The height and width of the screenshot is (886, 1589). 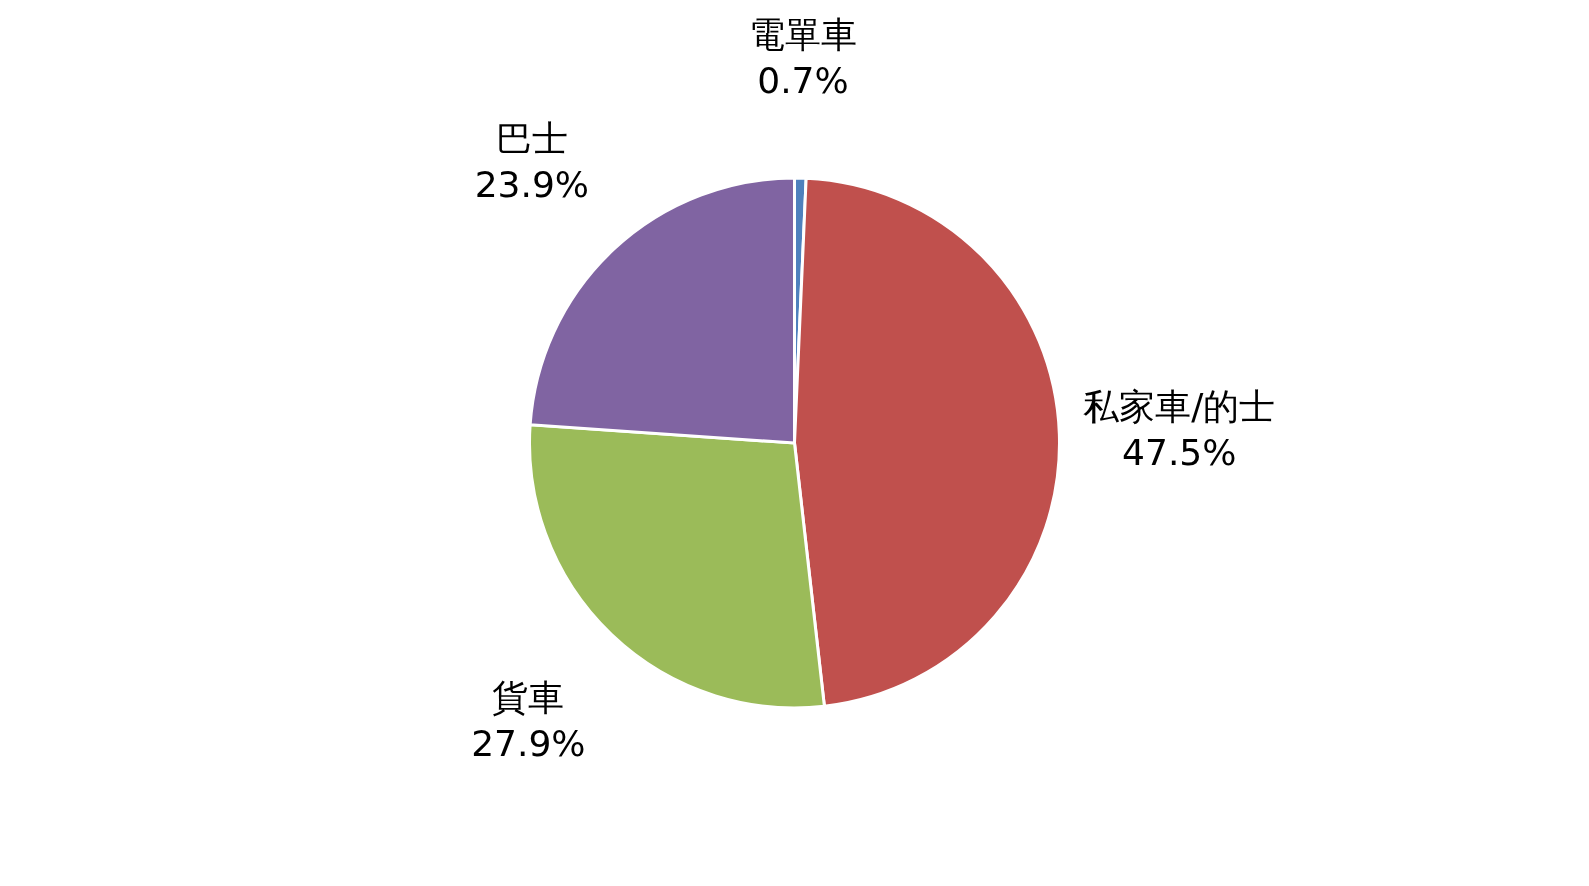 What do you see at coordinates (531, 138) in the screenshot?
I see `slice-label: 巴士` at bounding box center [531, 138].